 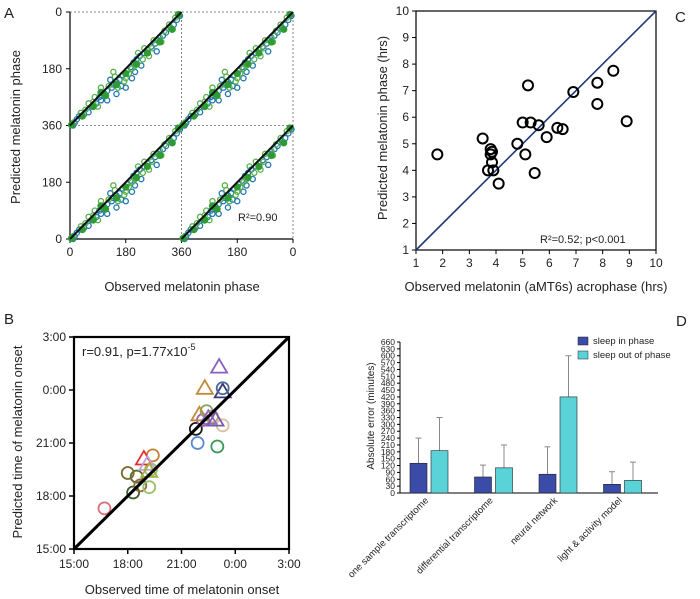 What do you see at coordinates (388, 349) in the screenshot?
I see `d-ytick-label-21: 630` at bounding box center [388, 349].